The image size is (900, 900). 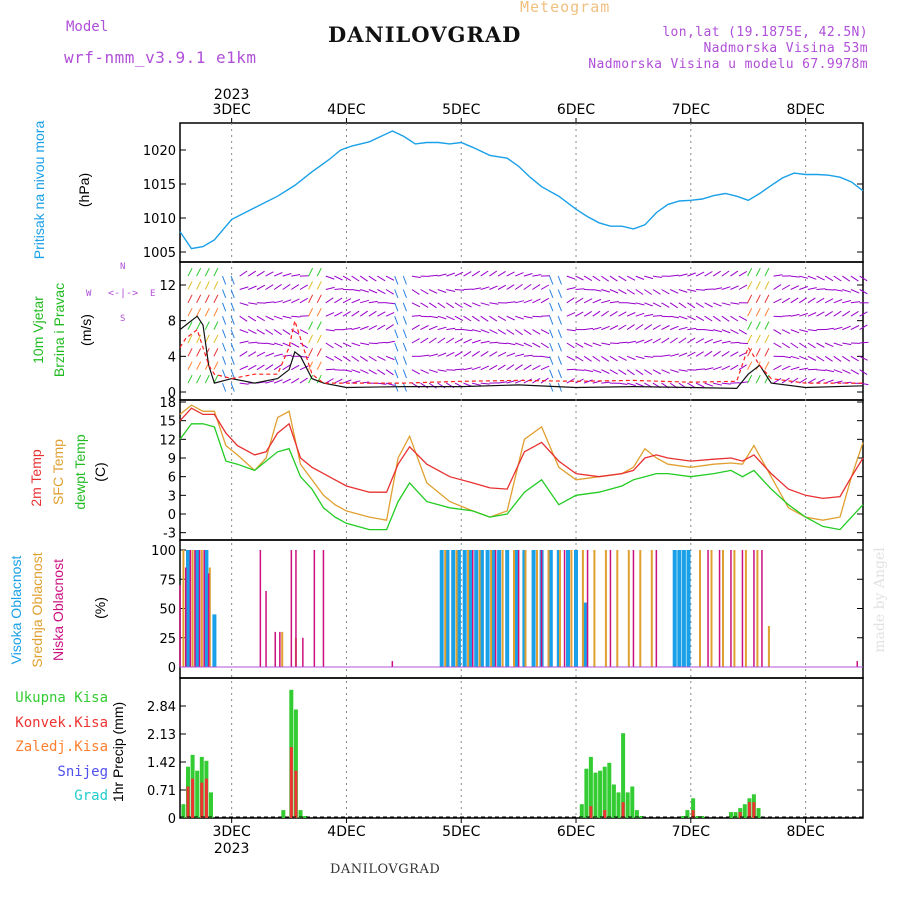 What do you see at coordinates (805, 832) in the screenshot?
I see `bottom-day-label-5: 8DEC` at bounding box center [805, 832].